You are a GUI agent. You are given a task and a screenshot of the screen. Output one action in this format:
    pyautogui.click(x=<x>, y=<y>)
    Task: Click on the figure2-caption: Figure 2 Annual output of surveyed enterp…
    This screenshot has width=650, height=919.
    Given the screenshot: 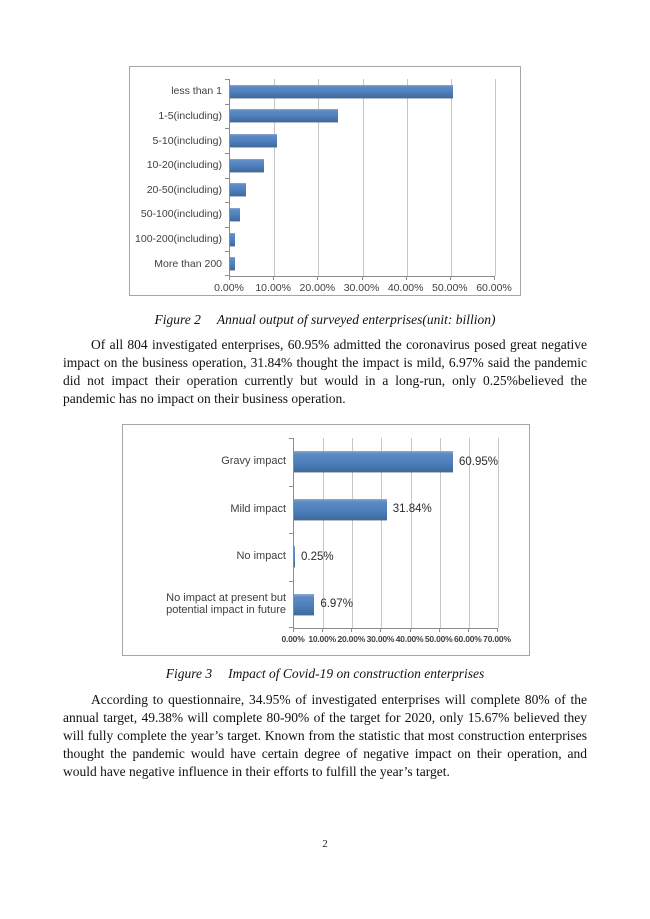 What is the action you would take?
    pyautogui.click(x=325, y=320)
    